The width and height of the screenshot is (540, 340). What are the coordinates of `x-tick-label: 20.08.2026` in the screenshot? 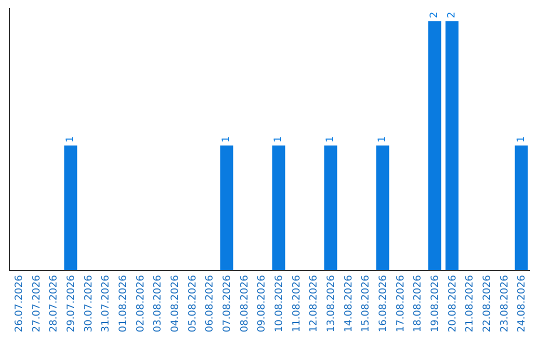 It's located at (452, 303).